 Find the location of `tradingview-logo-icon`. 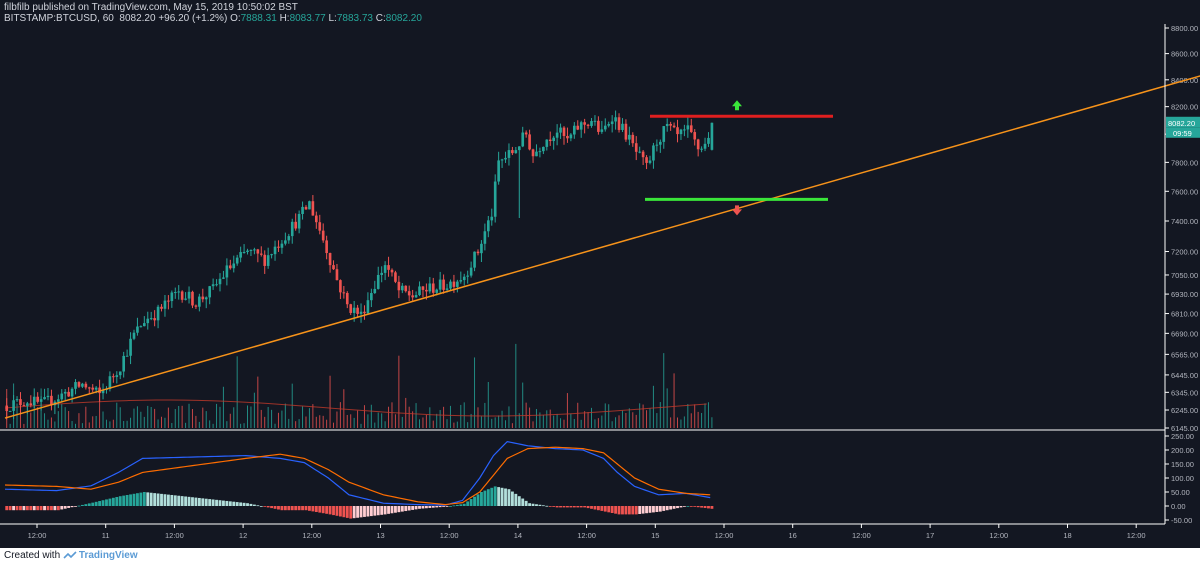

tradingview-logo-icon is located at coordinates (70, 555).